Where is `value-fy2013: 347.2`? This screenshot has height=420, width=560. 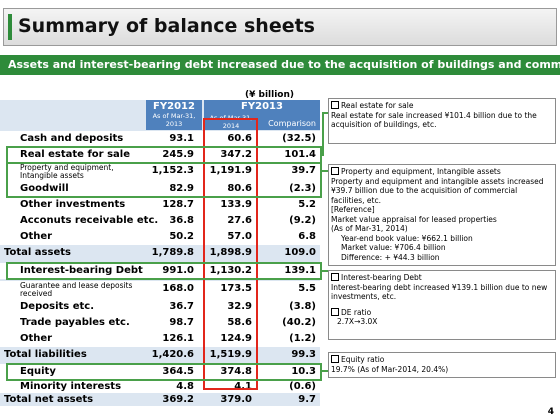
value-fy2013: 347.2 is located at coordinates (236, 154).